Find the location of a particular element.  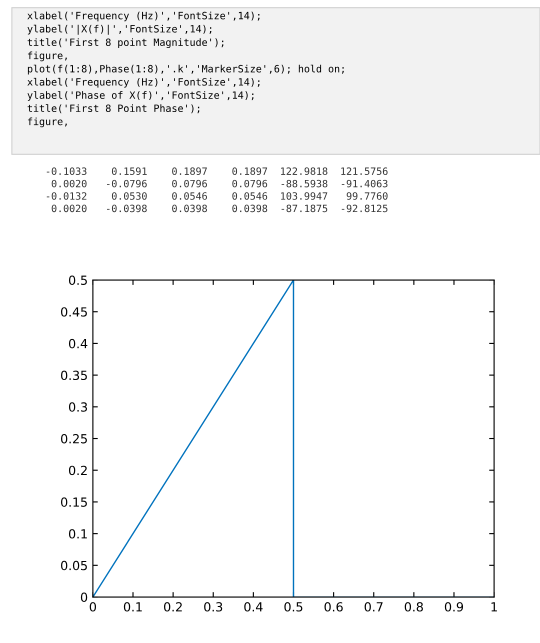

y-tick-label: 0.35 is located at coordinates (74, 375).